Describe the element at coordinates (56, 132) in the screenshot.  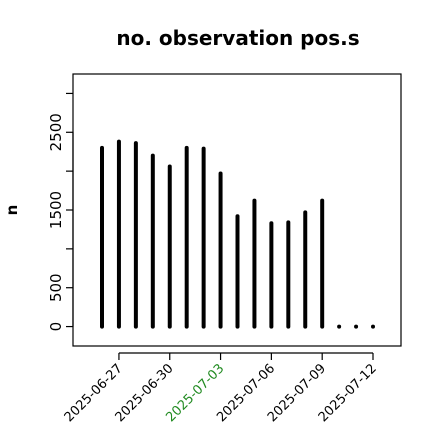
I see `y-tick-label: 2500` at that location.